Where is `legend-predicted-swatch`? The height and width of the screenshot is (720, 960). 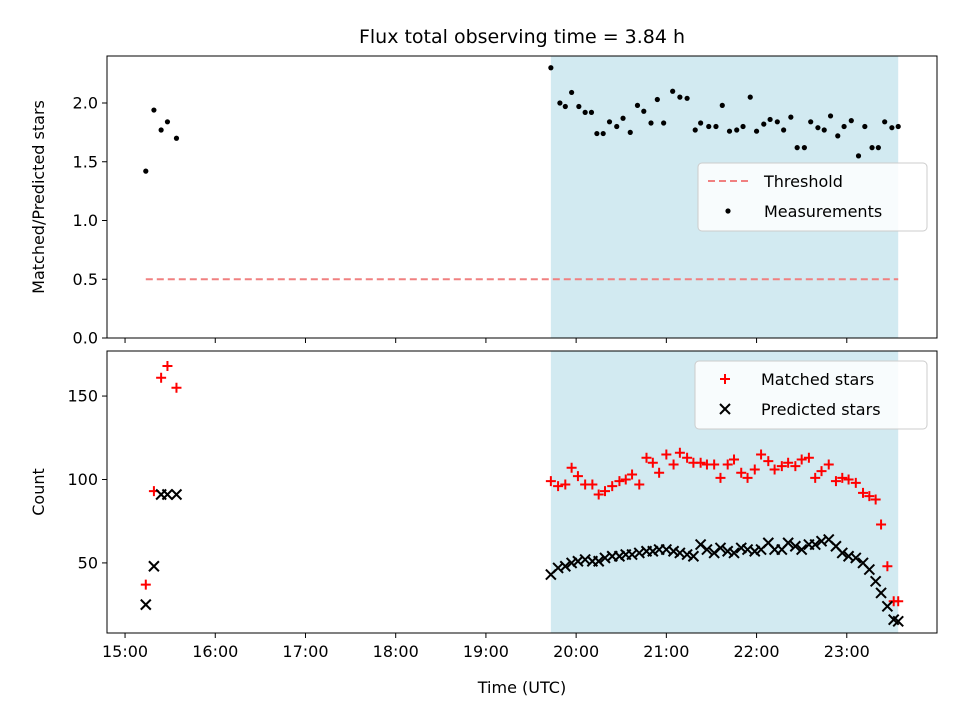
legend-predicted-swatch is located at coordinates (725, 409).